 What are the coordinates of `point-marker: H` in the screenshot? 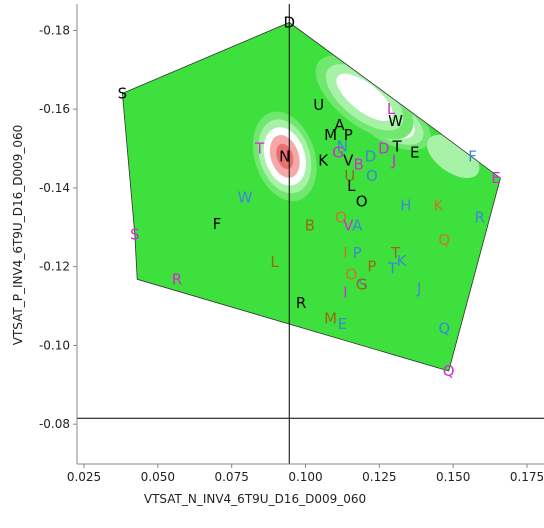 It's located at (405, 206).